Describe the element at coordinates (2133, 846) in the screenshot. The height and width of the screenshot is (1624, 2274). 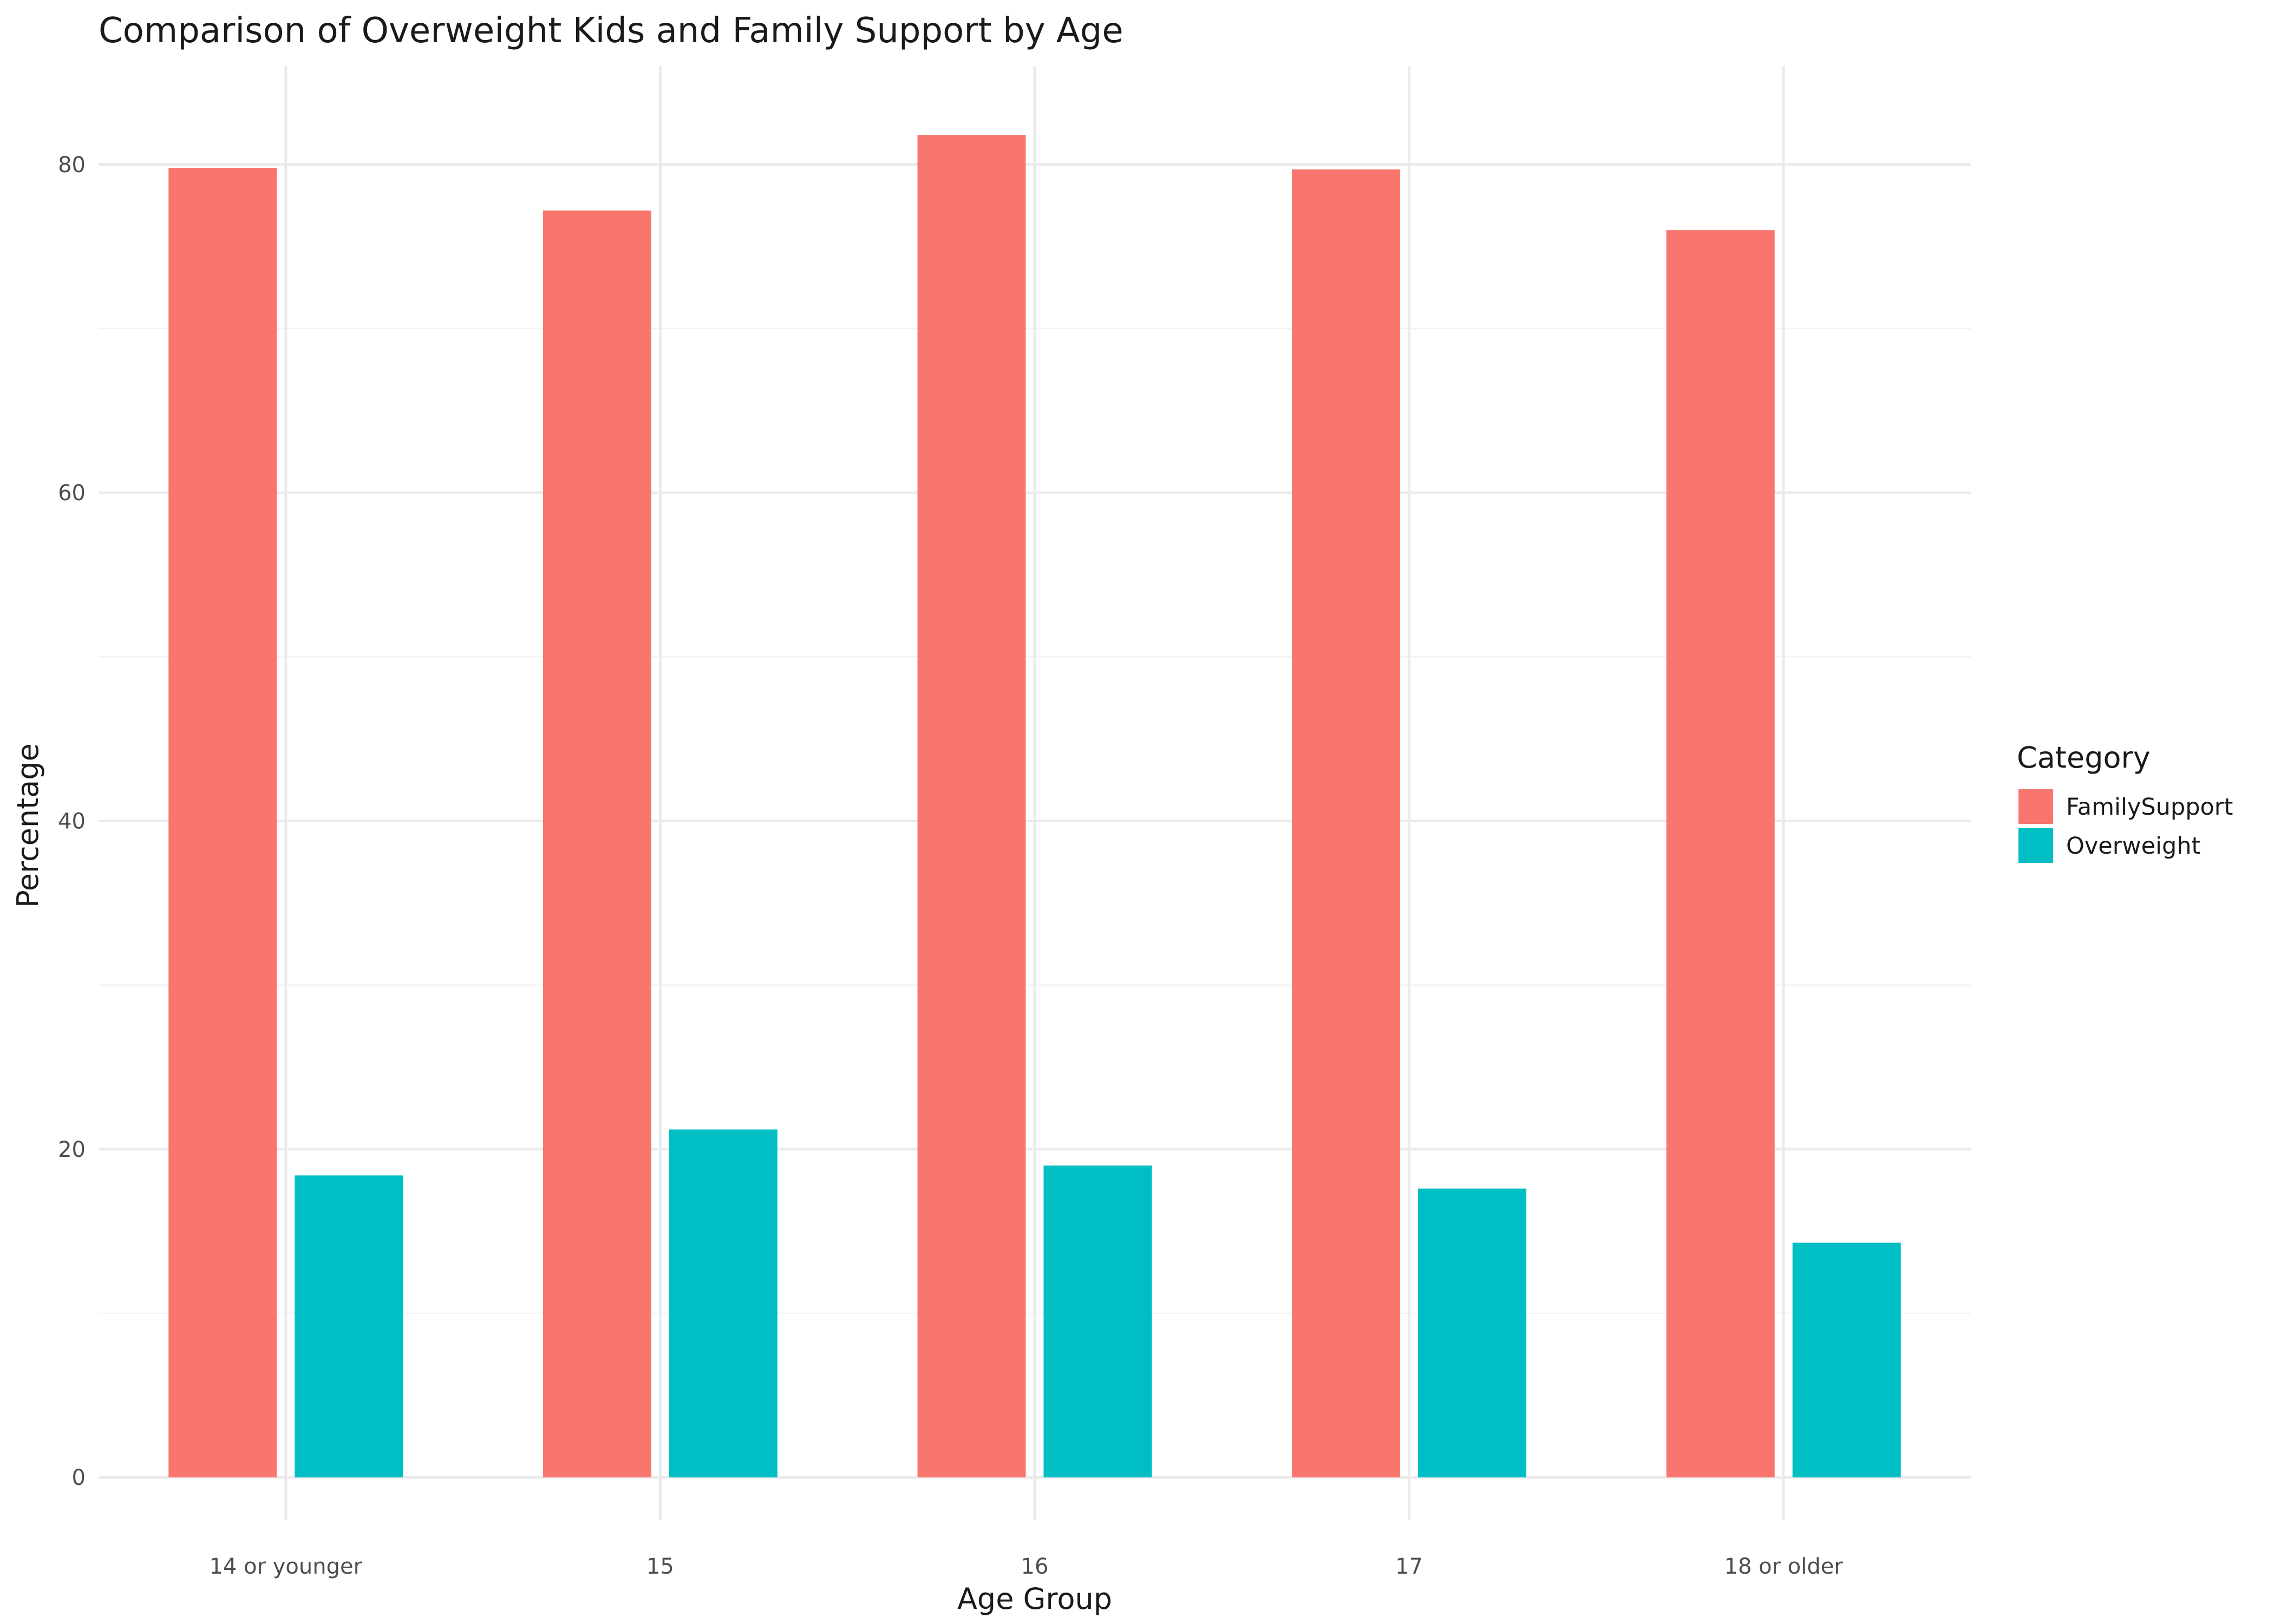
I see `legend-label: Overweight` at that location.